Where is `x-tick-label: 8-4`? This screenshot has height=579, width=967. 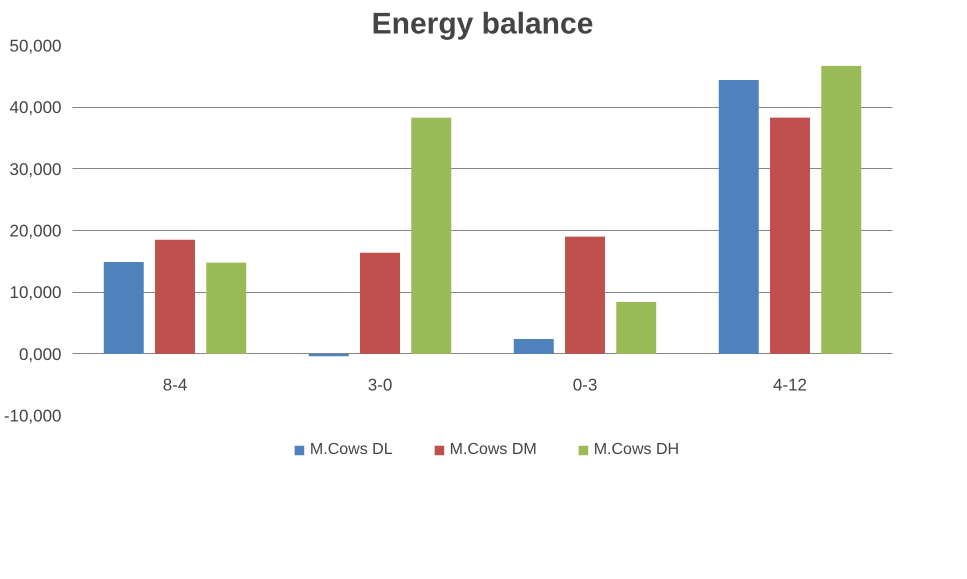
x-tick-label: 8-4 is located at coordinates (175, 385).